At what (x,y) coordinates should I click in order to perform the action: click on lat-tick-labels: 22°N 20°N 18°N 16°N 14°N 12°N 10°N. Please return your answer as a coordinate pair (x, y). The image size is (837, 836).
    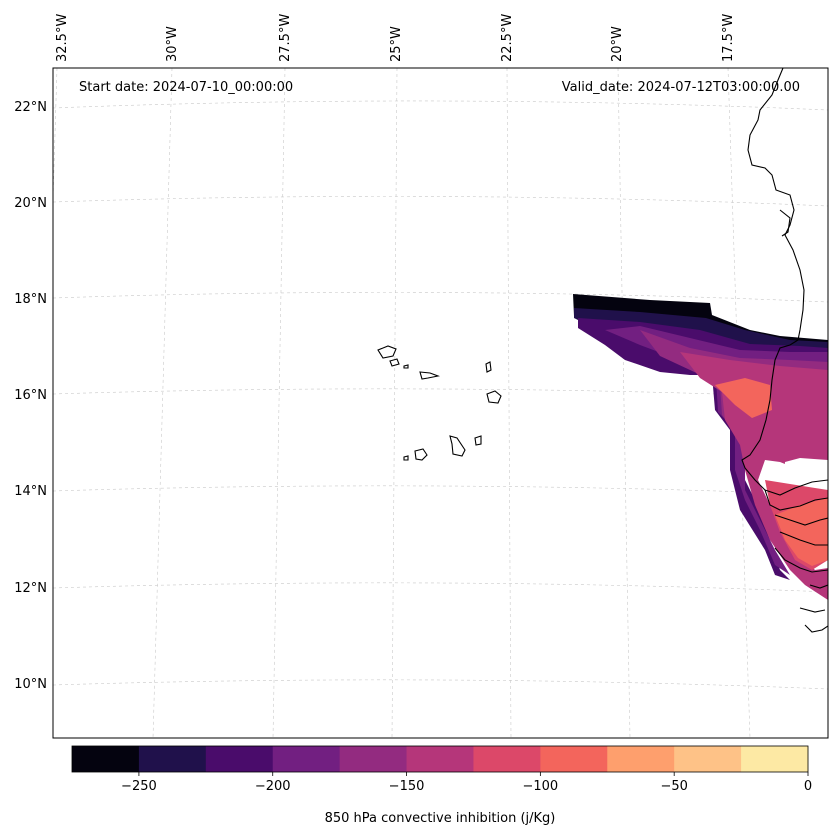
    Looking at the image, I should click on (30, 396).